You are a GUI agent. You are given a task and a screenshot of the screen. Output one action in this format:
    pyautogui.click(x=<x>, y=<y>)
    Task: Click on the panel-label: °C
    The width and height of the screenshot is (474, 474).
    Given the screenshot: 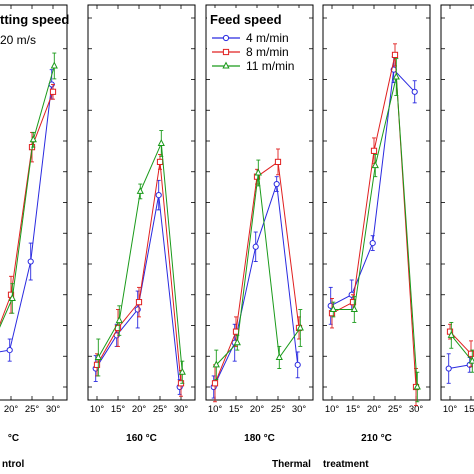 What is the action you would take?
    pyautogui.click(x=13, y=438)
    